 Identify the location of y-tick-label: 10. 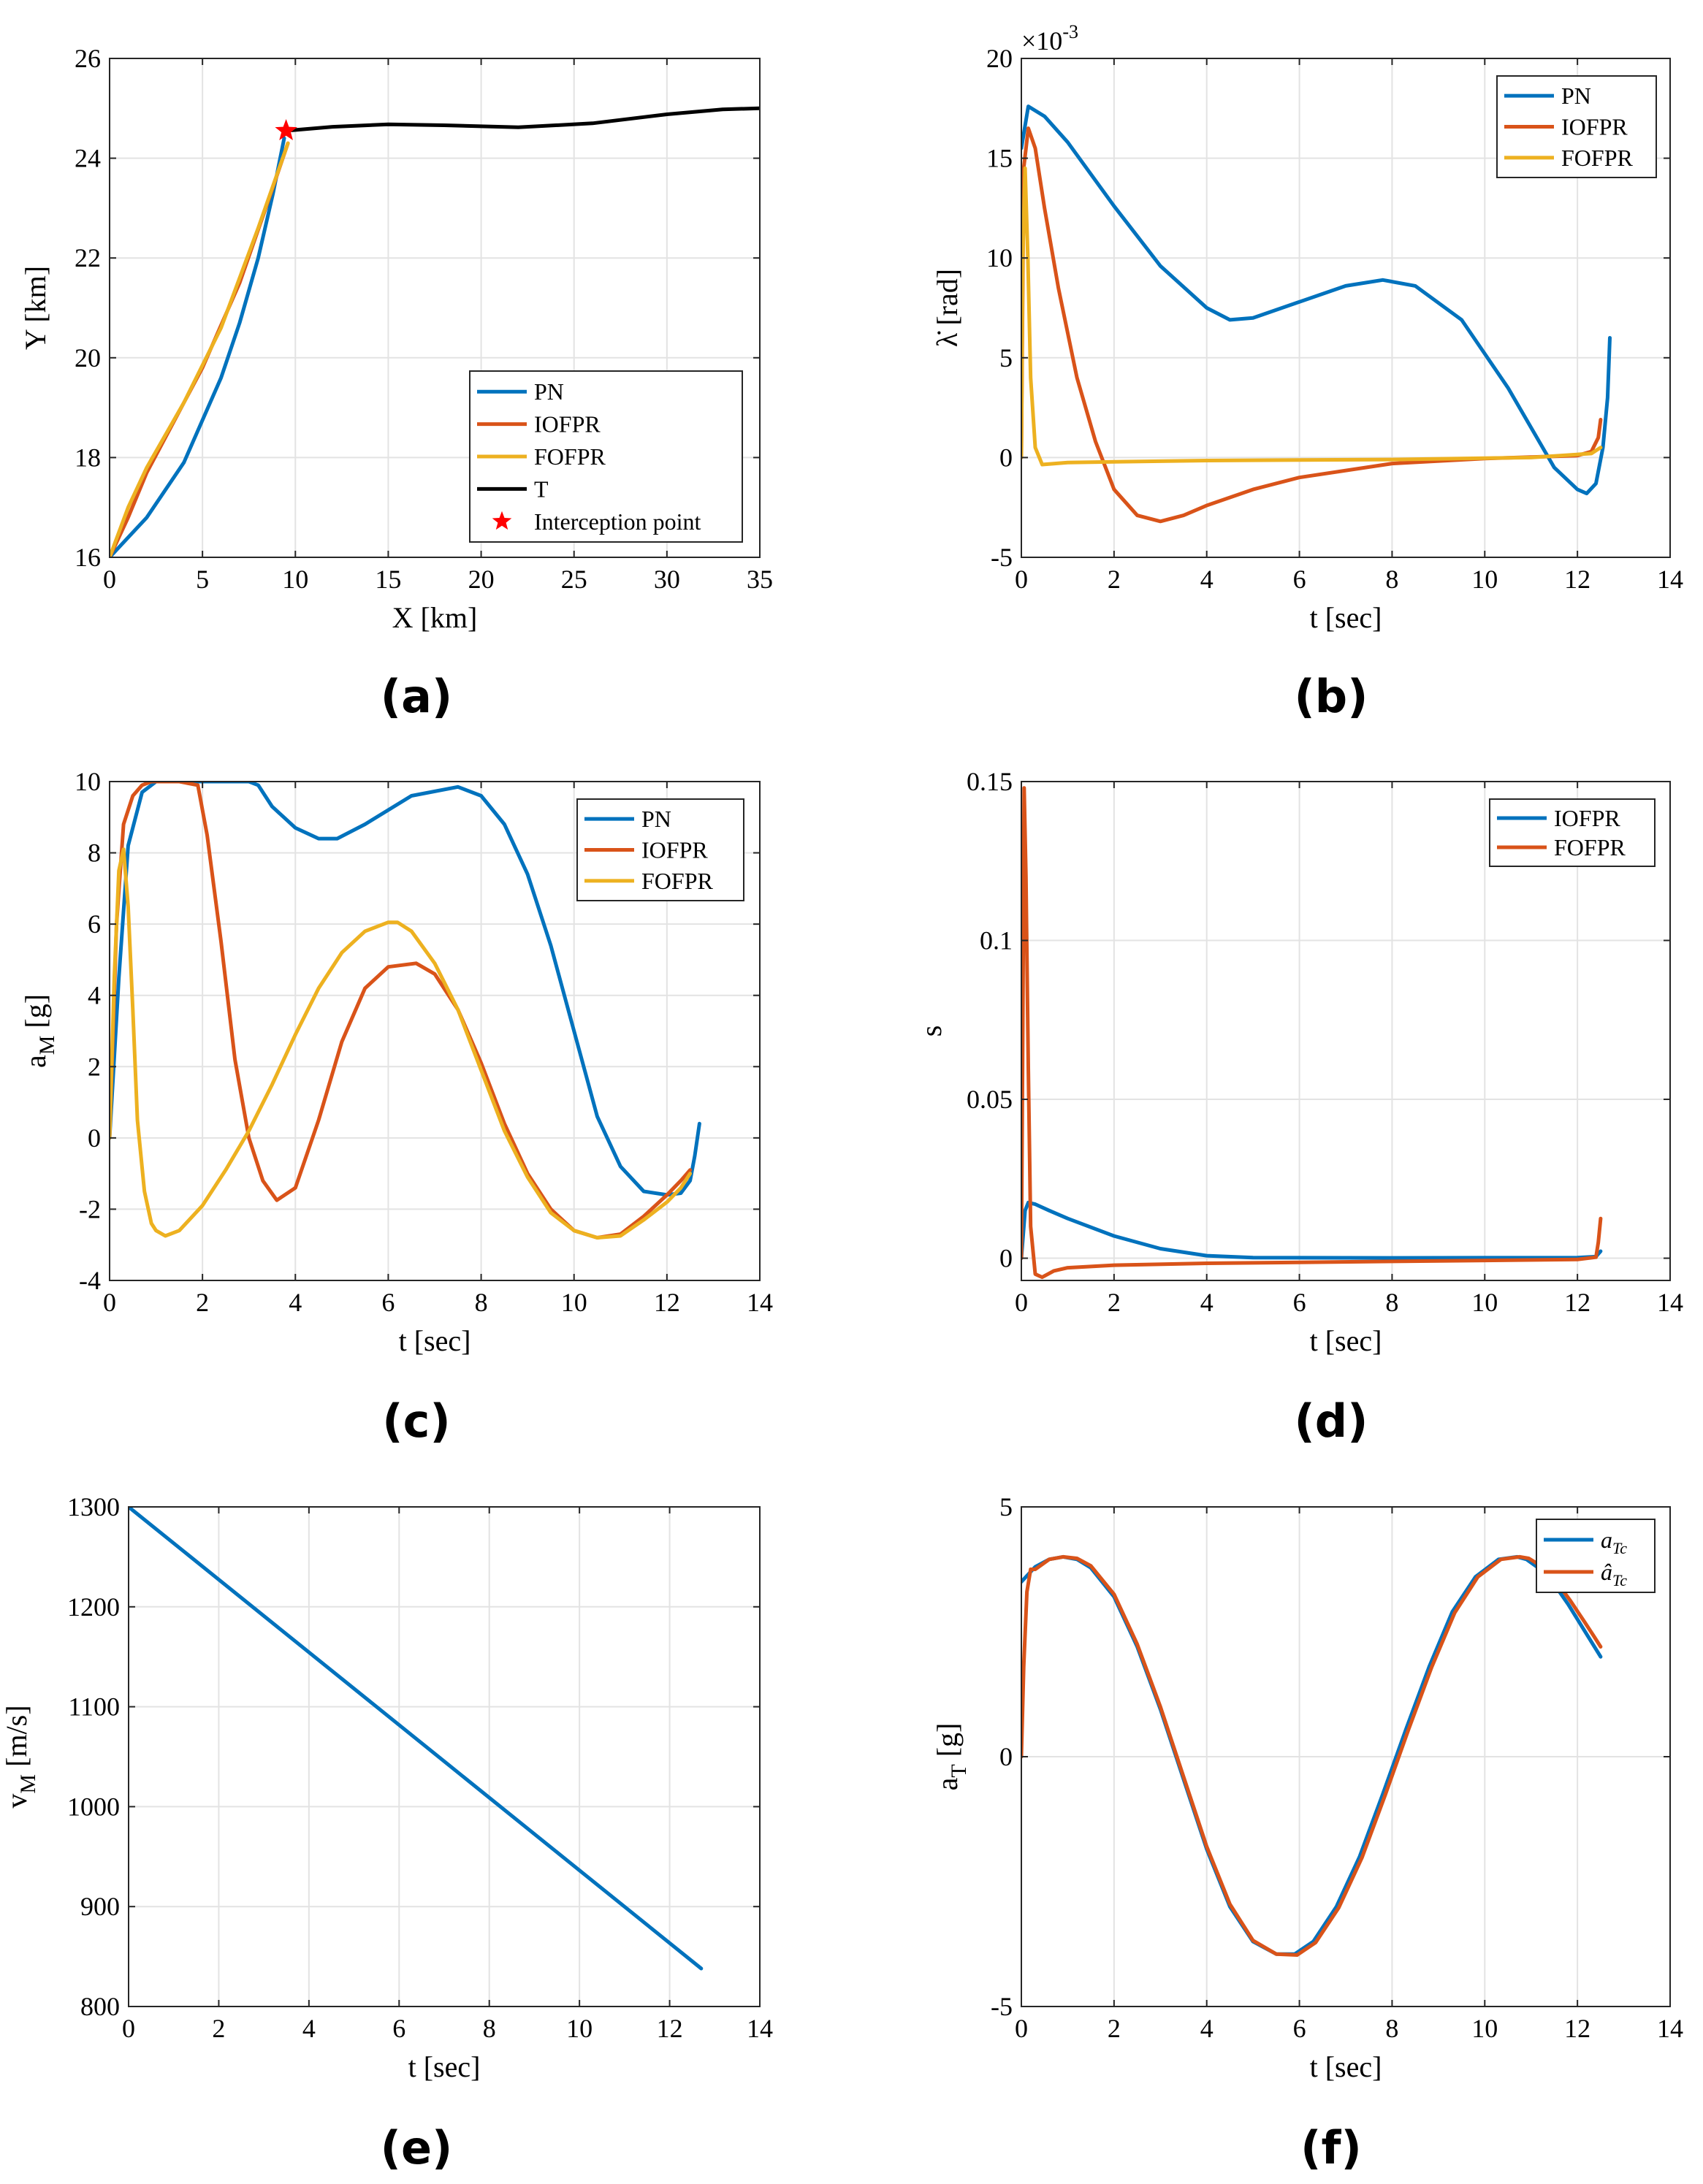
(999, 257).